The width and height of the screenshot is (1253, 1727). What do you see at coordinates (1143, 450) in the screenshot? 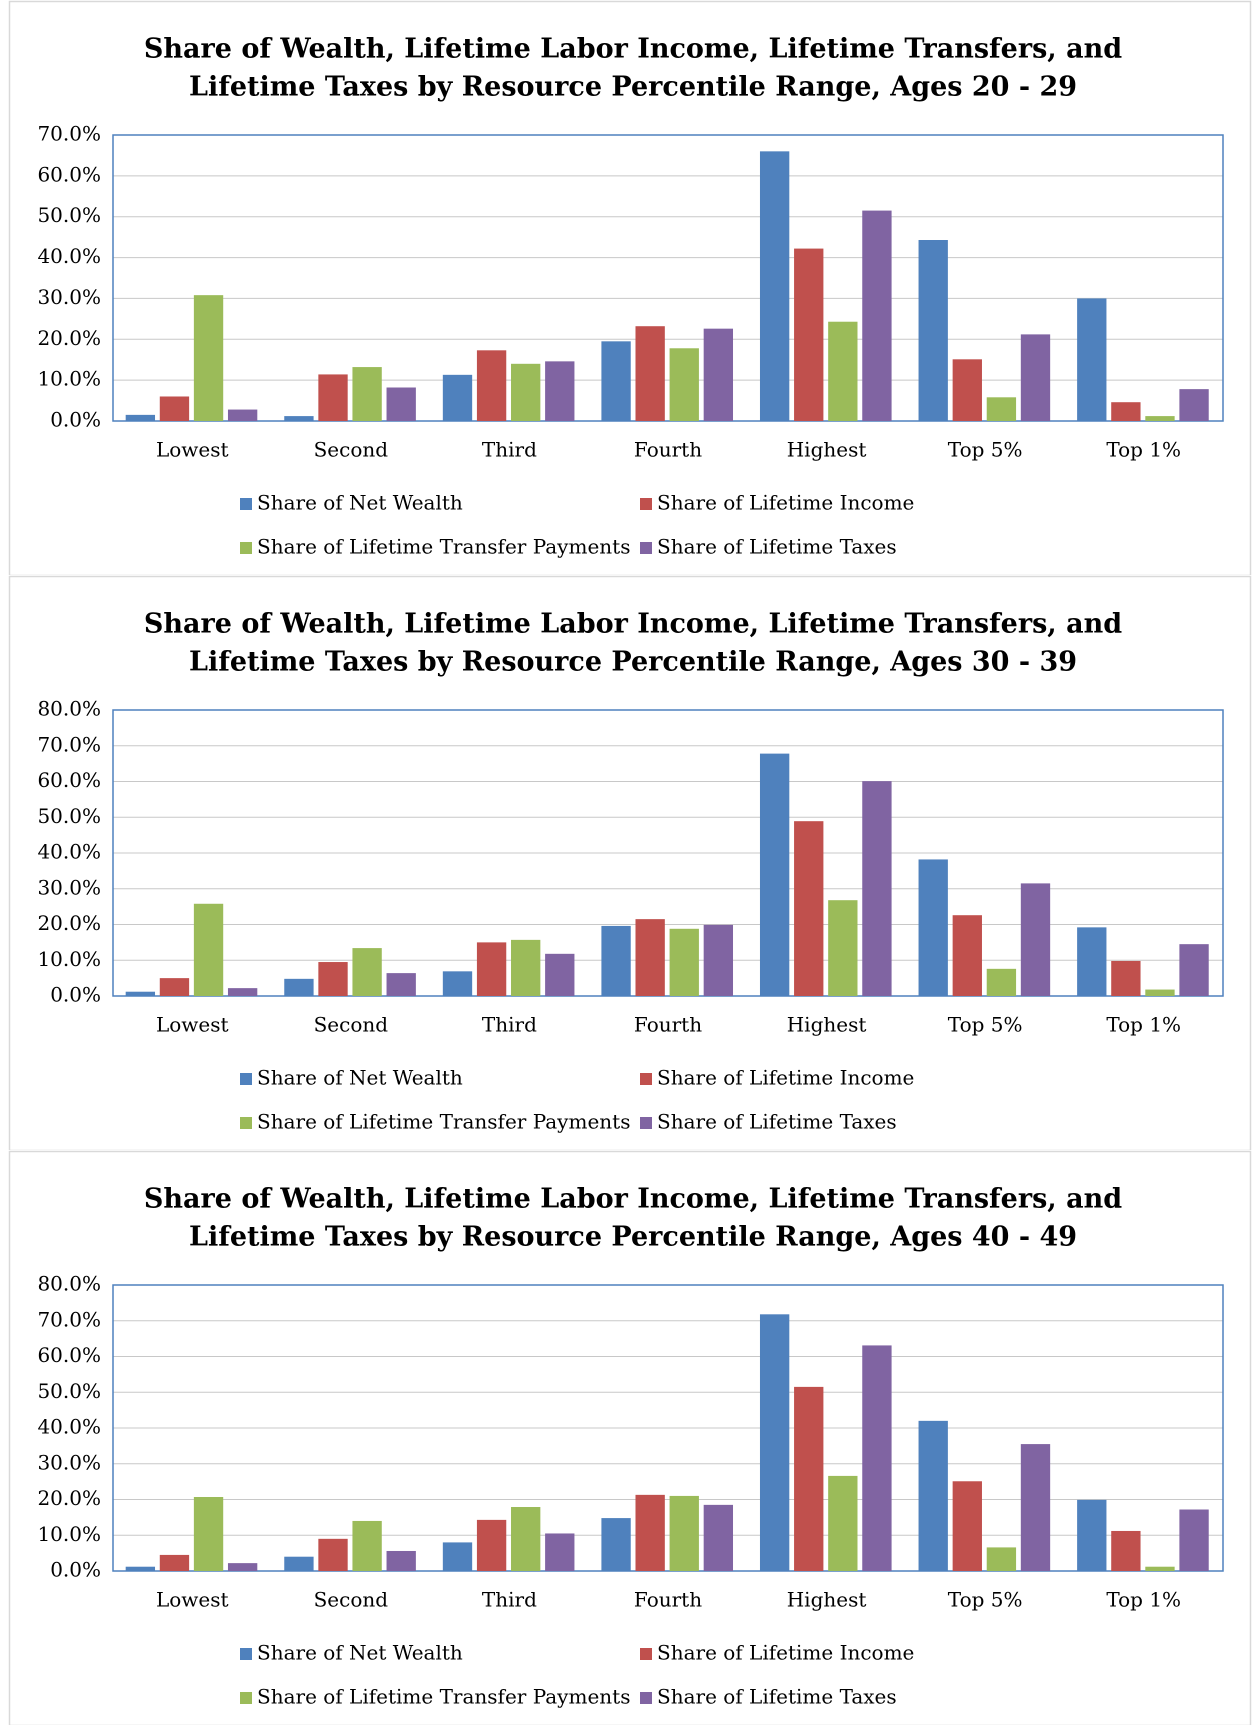
I see `x-tick-label: Top 1%` at bounding box center [1143, 450].